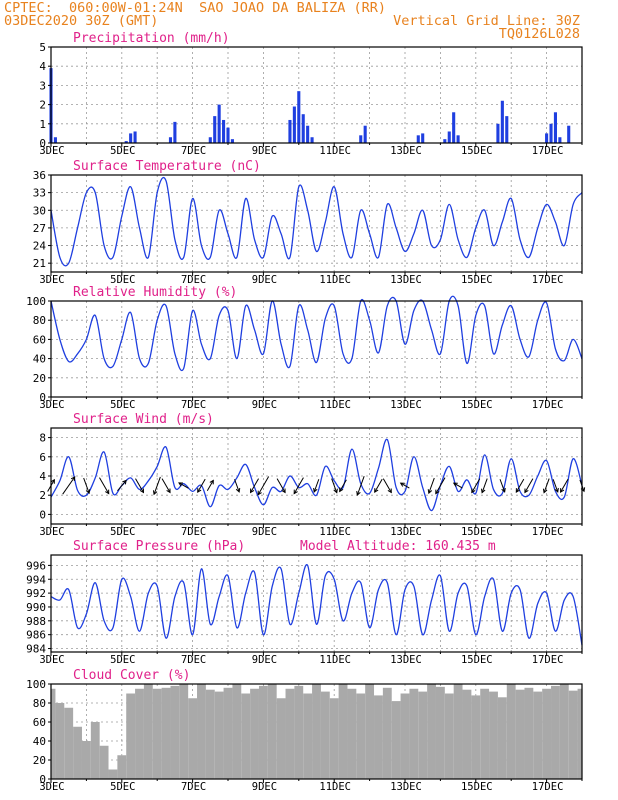 The height and width of the screenshot is (800, 618). Describe the element at coordinates (264, 660) in the screenshot. I see `x-tick-label: 9DEC` at that location.